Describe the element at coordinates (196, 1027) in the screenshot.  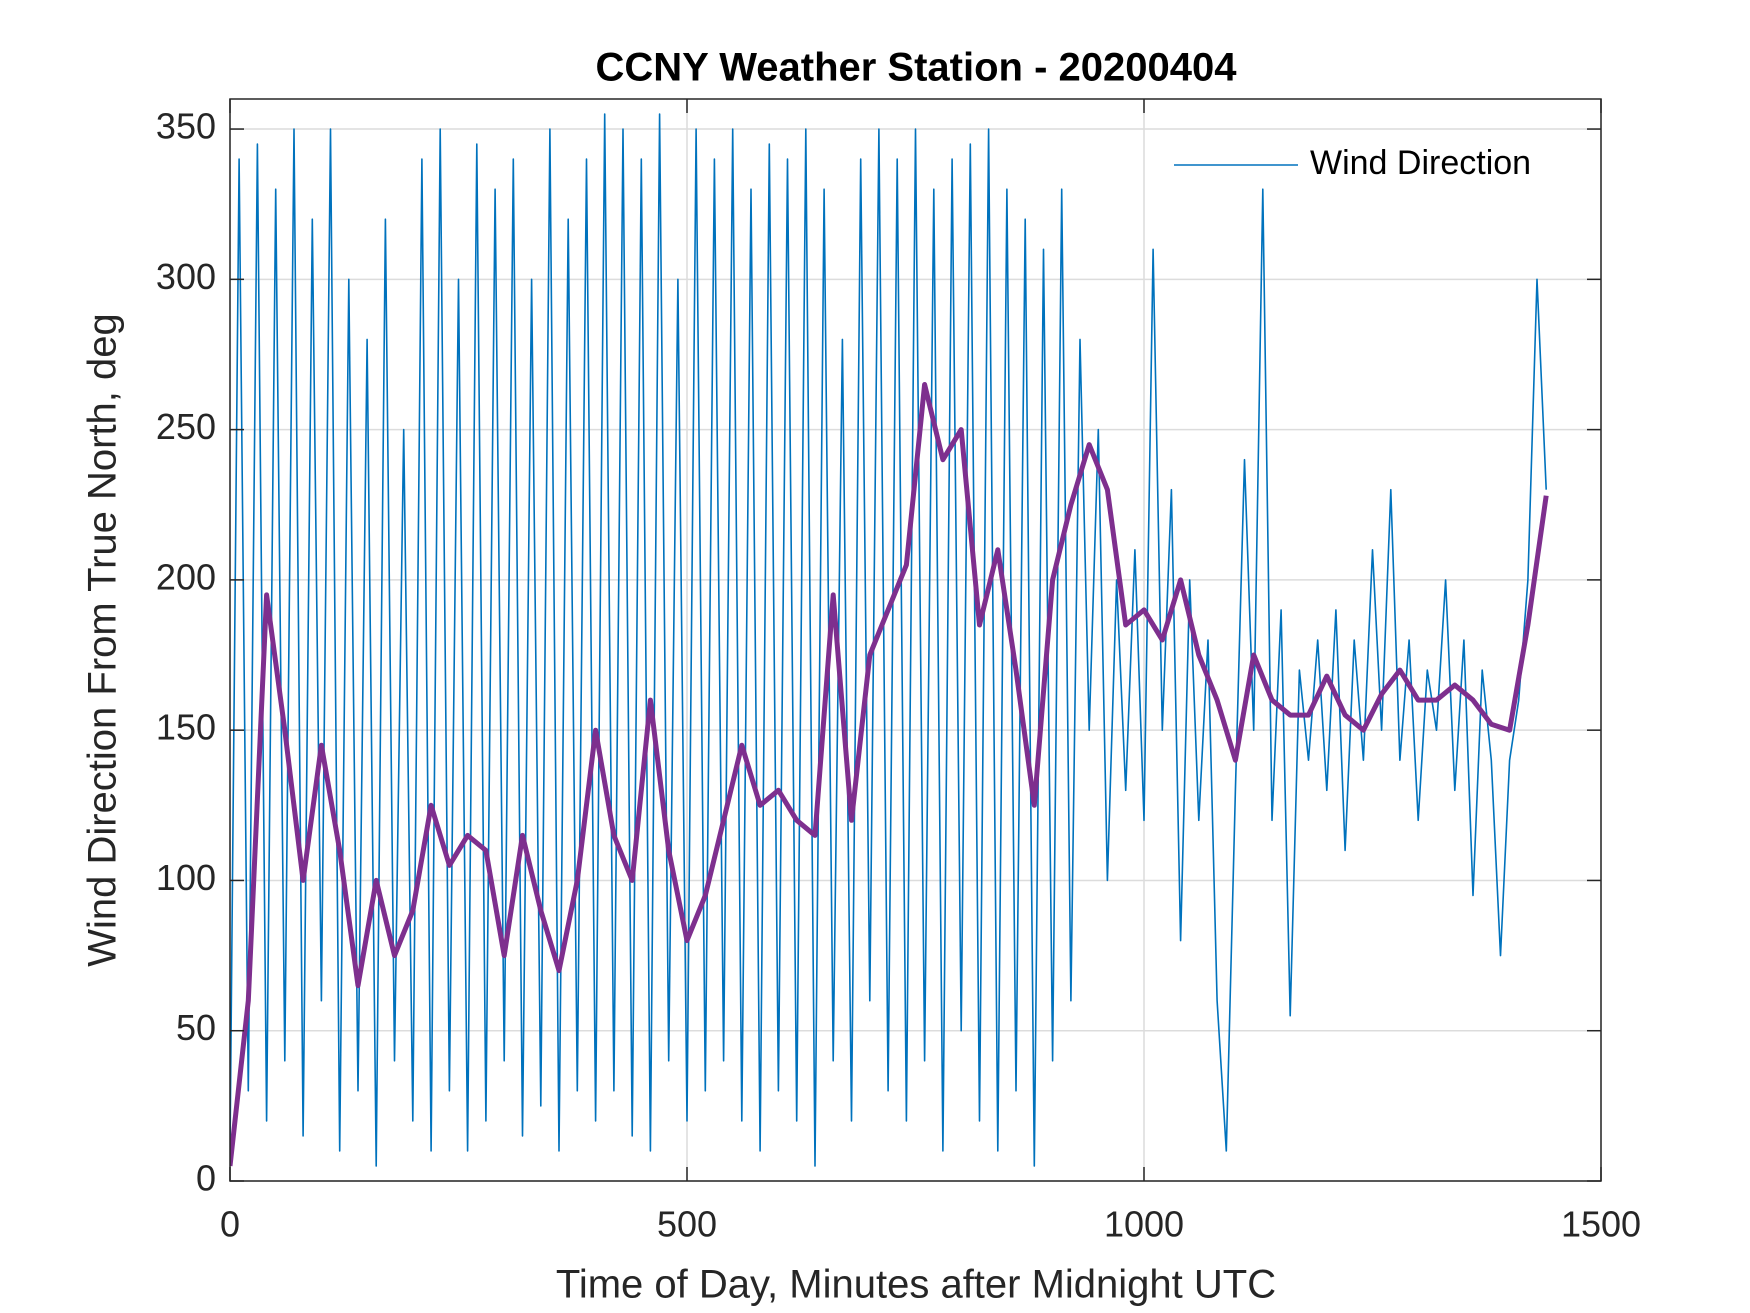
I see `y-tick-label: 50` at that location.